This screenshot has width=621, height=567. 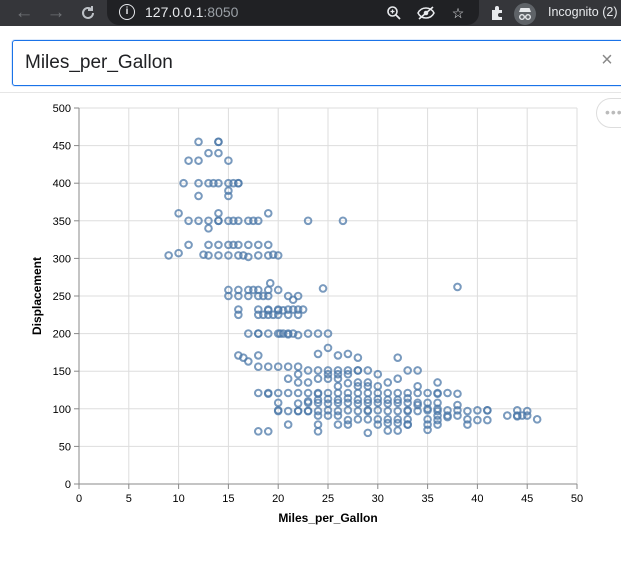 What do you see at coordinates (88, 13) in the screenshot?
I see `reload-icon` at bounding box center [88, 13].